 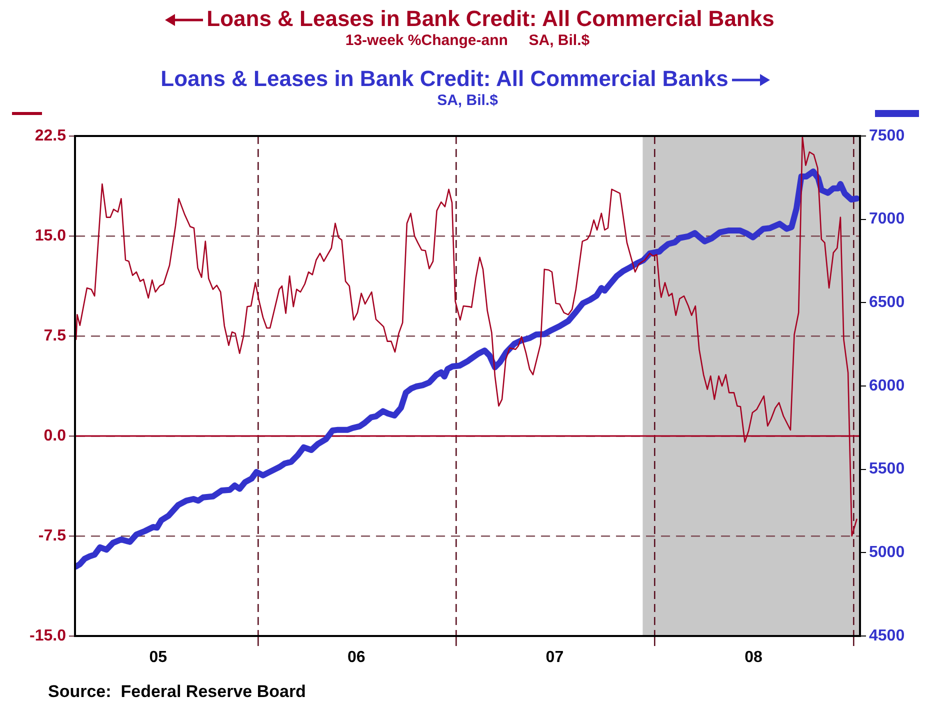 I want to click on y2-tick-label: 6000, so click(x=887, y=385).